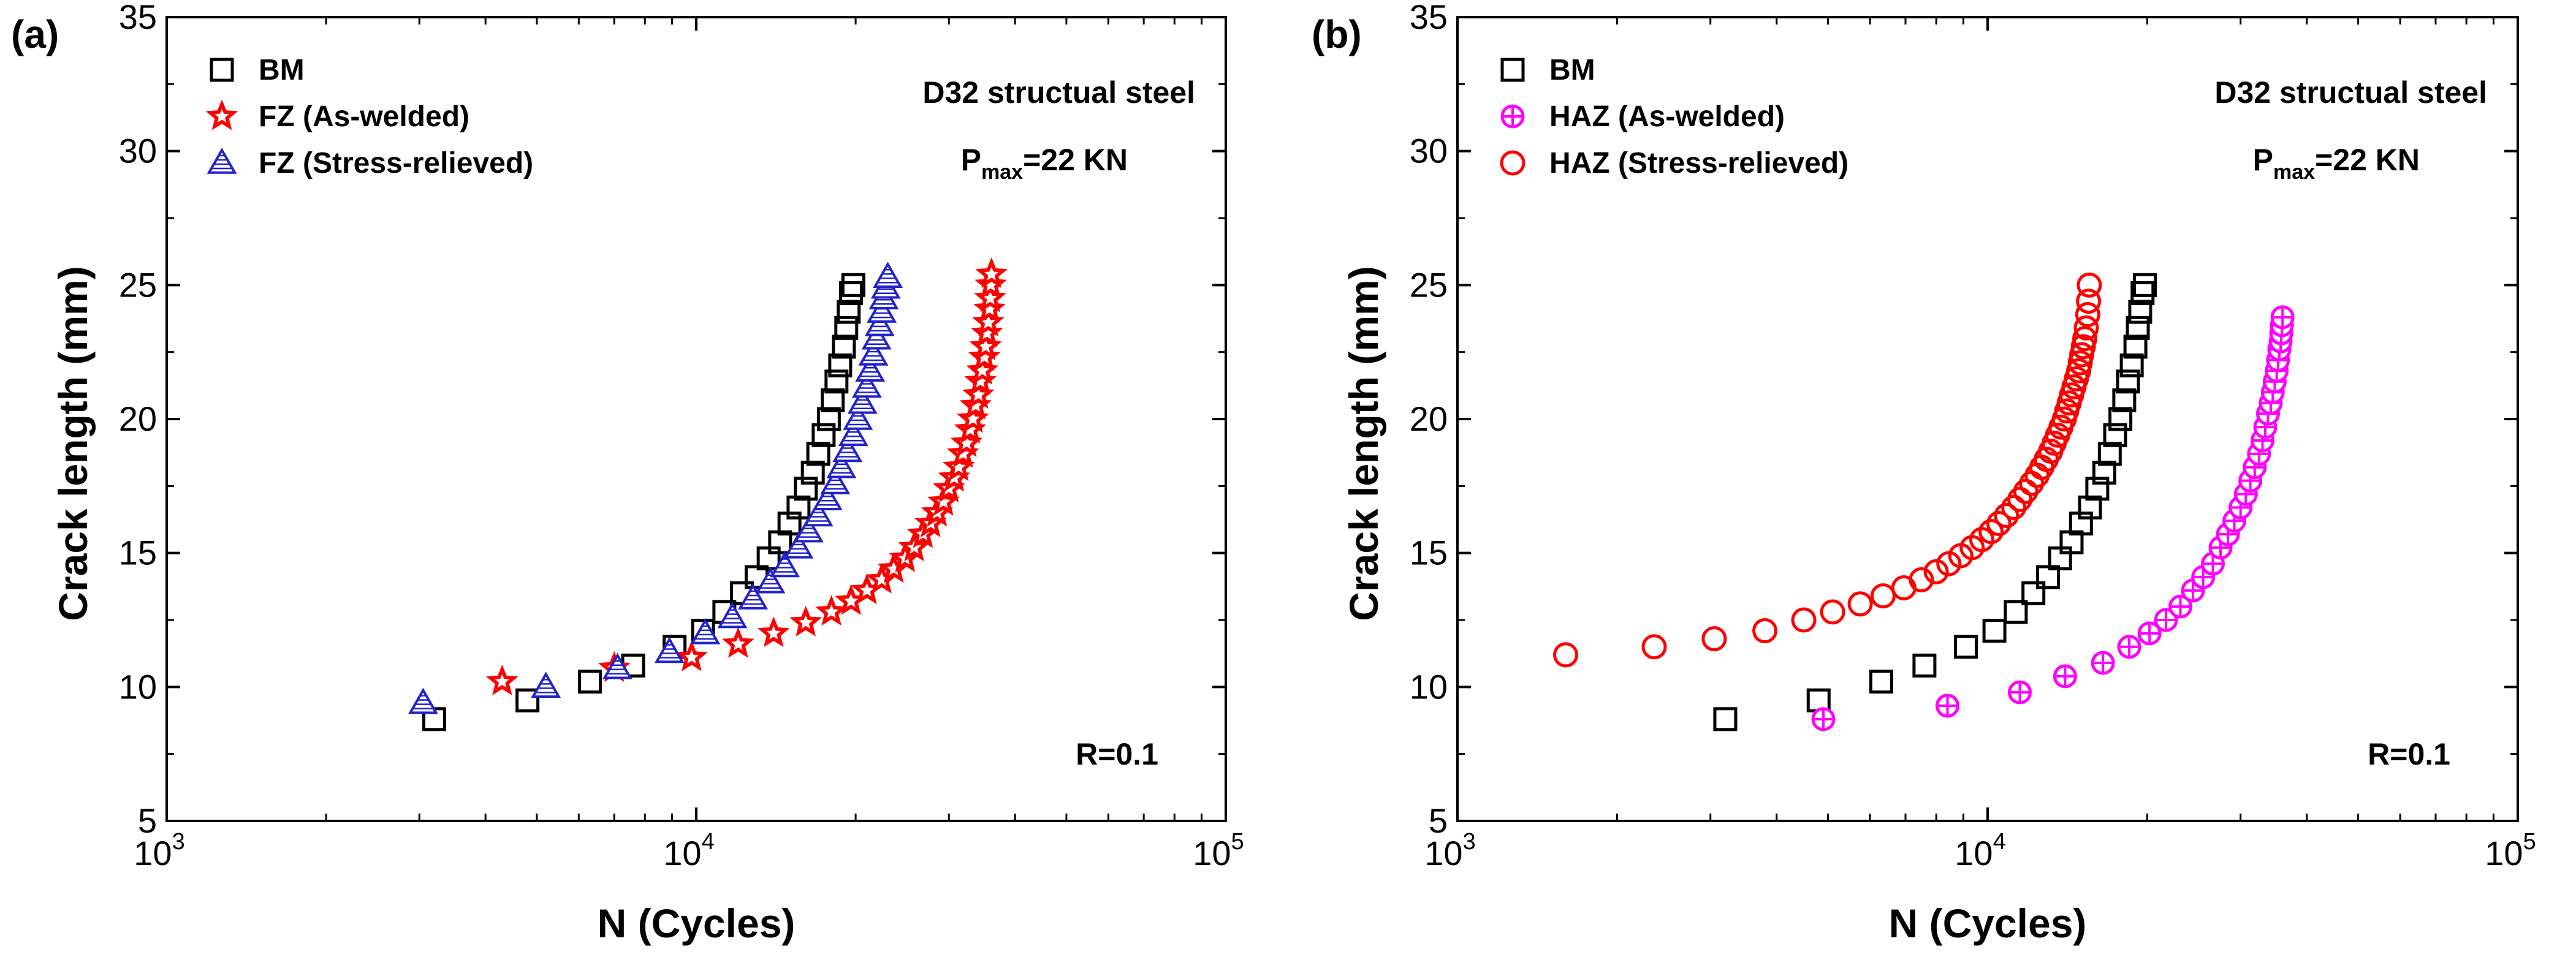  What do you see at coordinates (1429, 151) in the screenshot?
I see `y-tick-label: 30` at bounding box center [1429, 151].